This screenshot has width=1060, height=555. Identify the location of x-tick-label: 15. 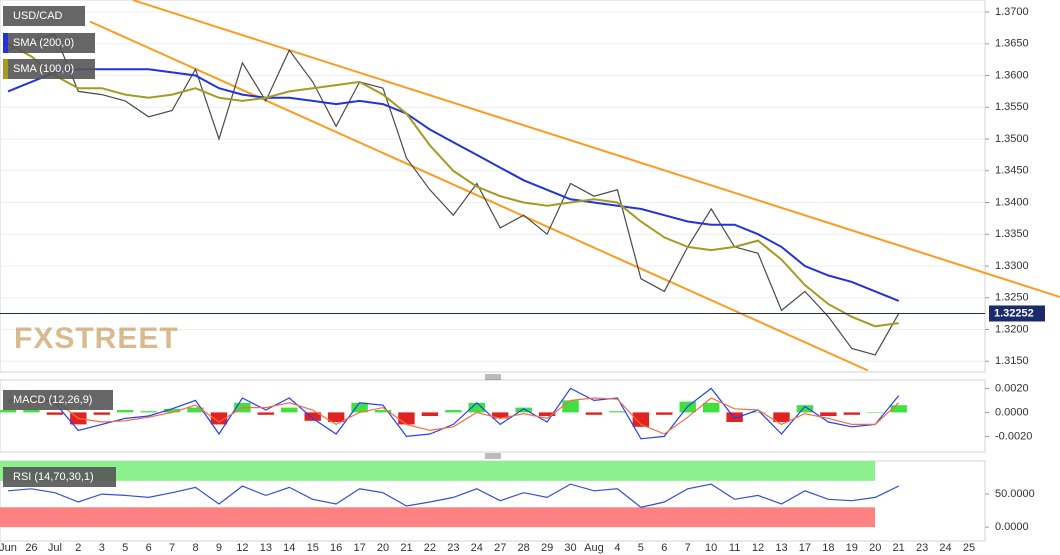
(313, 548).